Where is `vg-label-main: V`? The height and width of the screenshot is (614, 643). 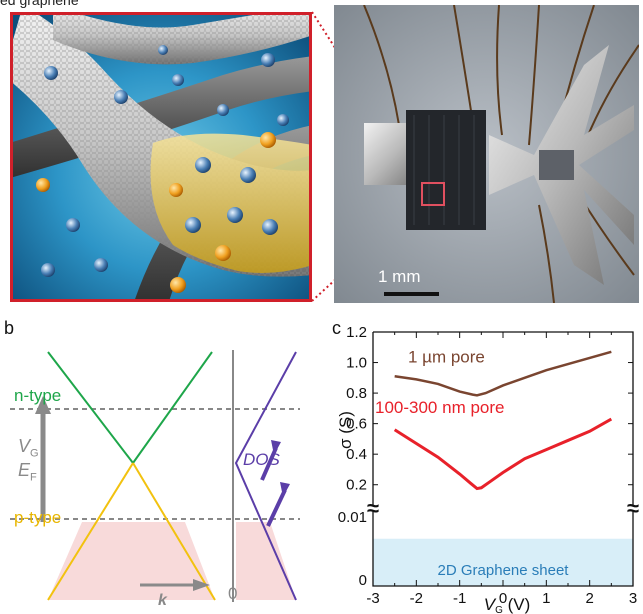
vg-label-main: V is located at coordinates (24, 446).